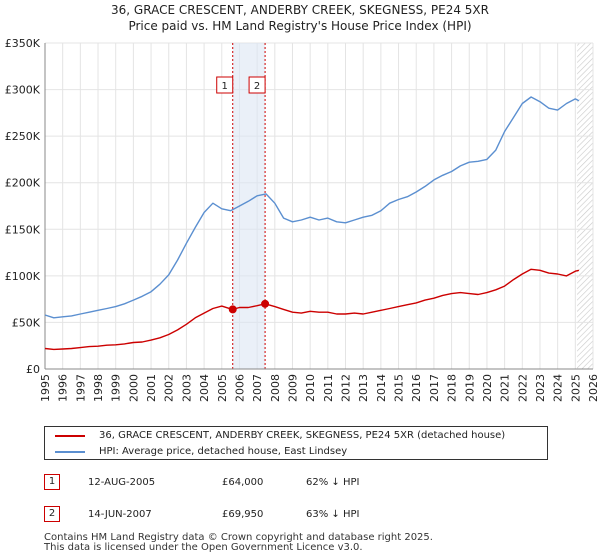 Image resolution: width=600 pixels, height=560 pixels. What do you see at coordinates (540, 388) in the screenshot?
I see `x-tick-label: 2023` at bounding box center [540, 388].